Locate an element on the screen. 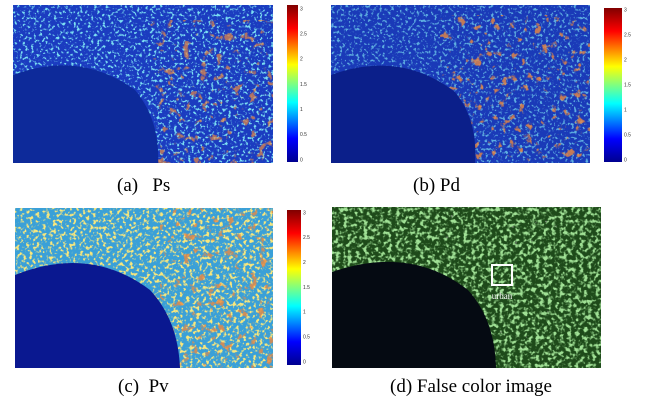 This screenshot has width=652, height=409. urban-box is located at coordinates (502, 275).